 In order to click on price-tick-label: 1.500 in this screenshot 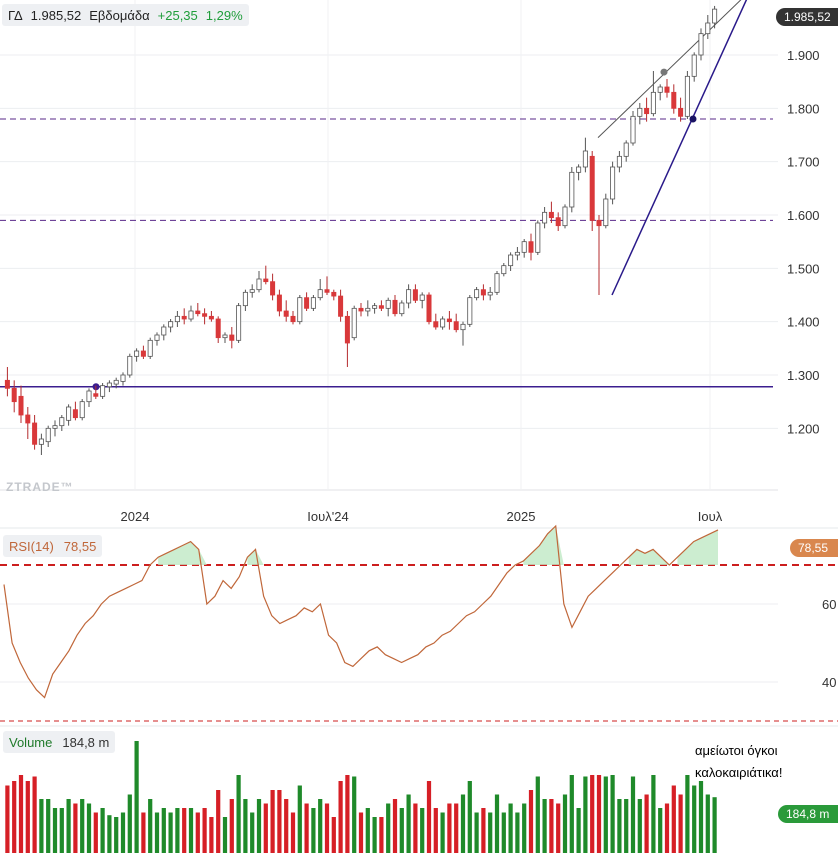, I will do `click(803, 268)`.